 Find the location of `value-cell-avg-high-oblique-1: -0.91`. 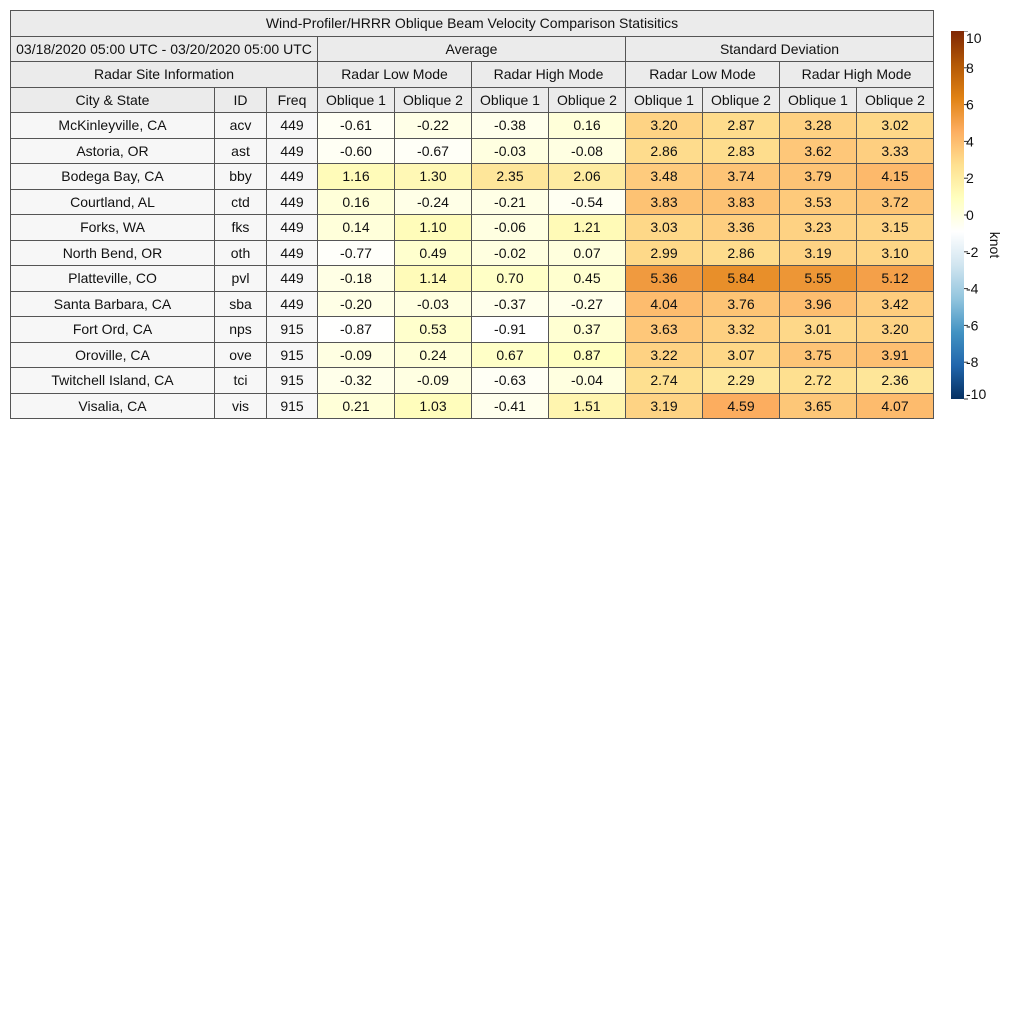

value-cell-avg-high-oblique-1: -0.91 is located at coordinates (510, 329).